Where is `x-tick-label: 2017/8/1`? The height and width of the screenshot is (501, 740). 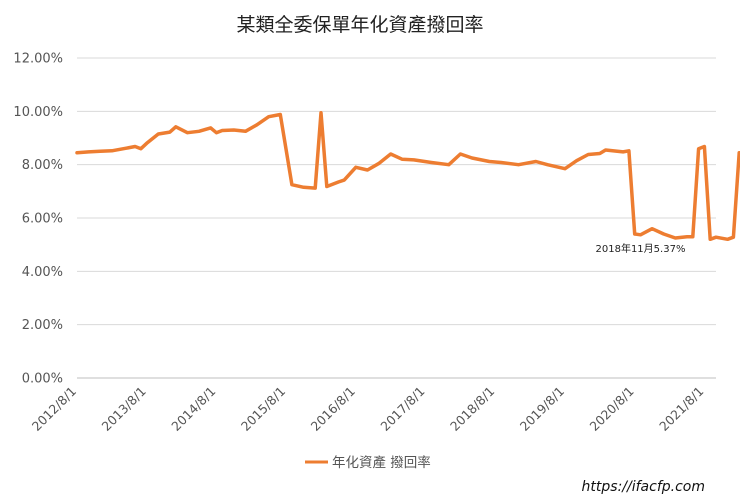
x-tick-label: 2017/8/1 is located at coordinates (402, 409).